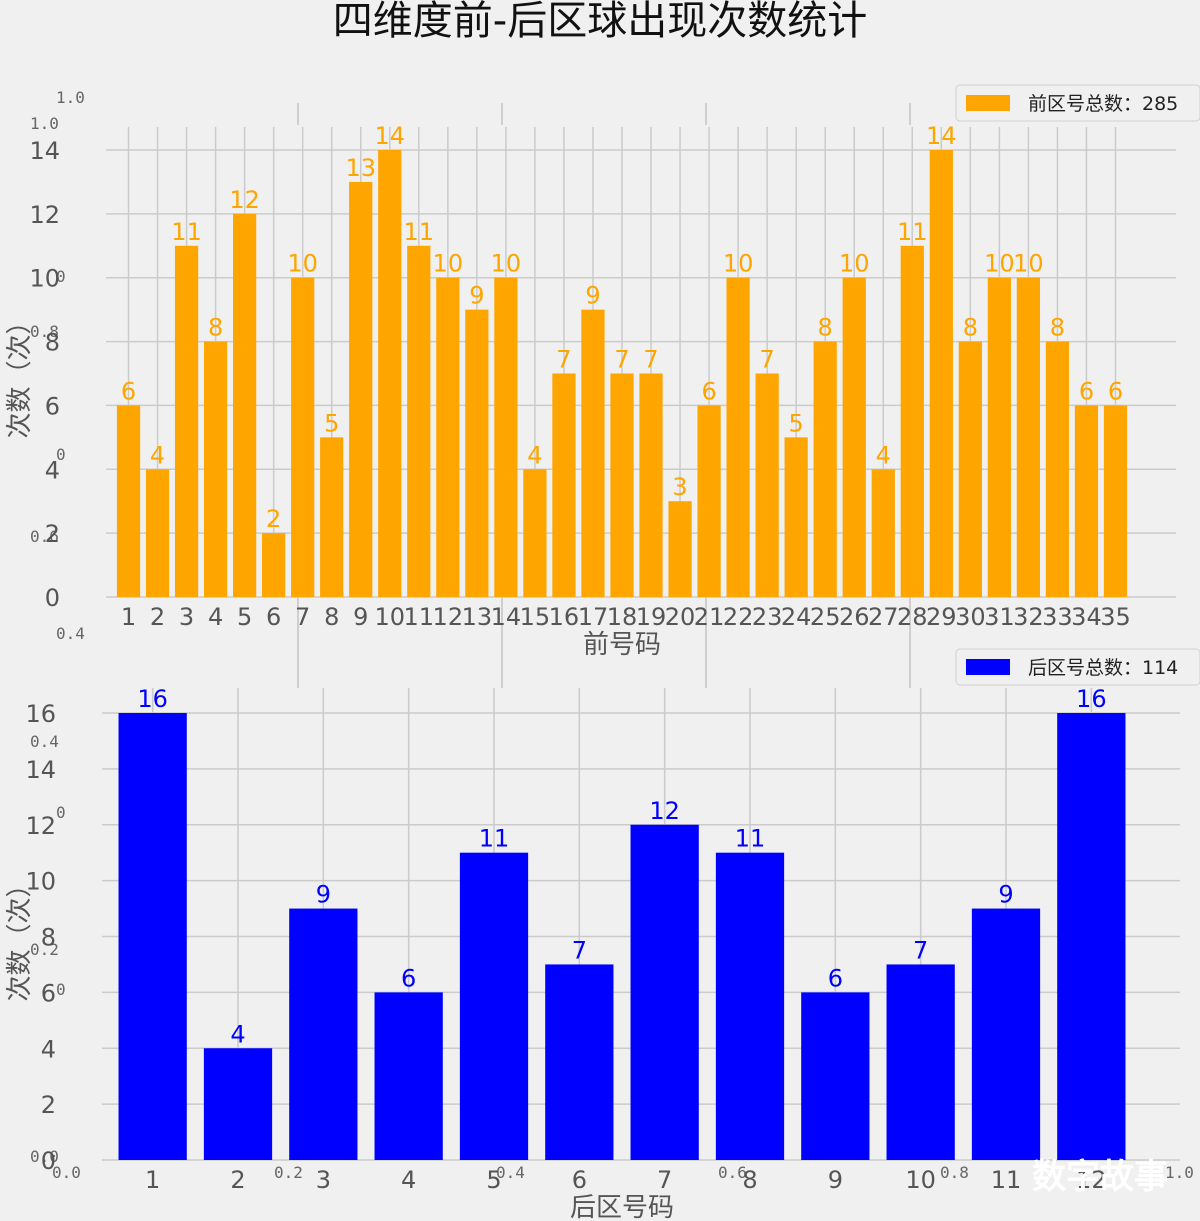 The height and width of the screenshot is (1221, 1200). What do you see at coordinates (651, 617) in the screenshot?
I see `x-tick-label: 19` at bounding box center [651, 617].